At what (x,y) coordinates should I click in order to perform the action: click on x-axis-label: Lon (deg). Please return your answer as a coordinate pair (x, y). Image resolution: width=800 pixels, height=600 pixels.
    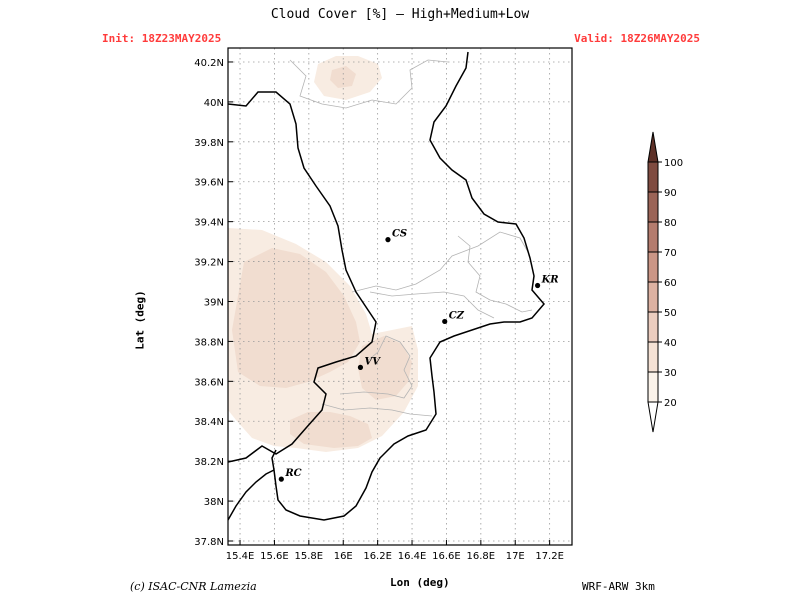
    Looking at the image, I should click on (420, 582).